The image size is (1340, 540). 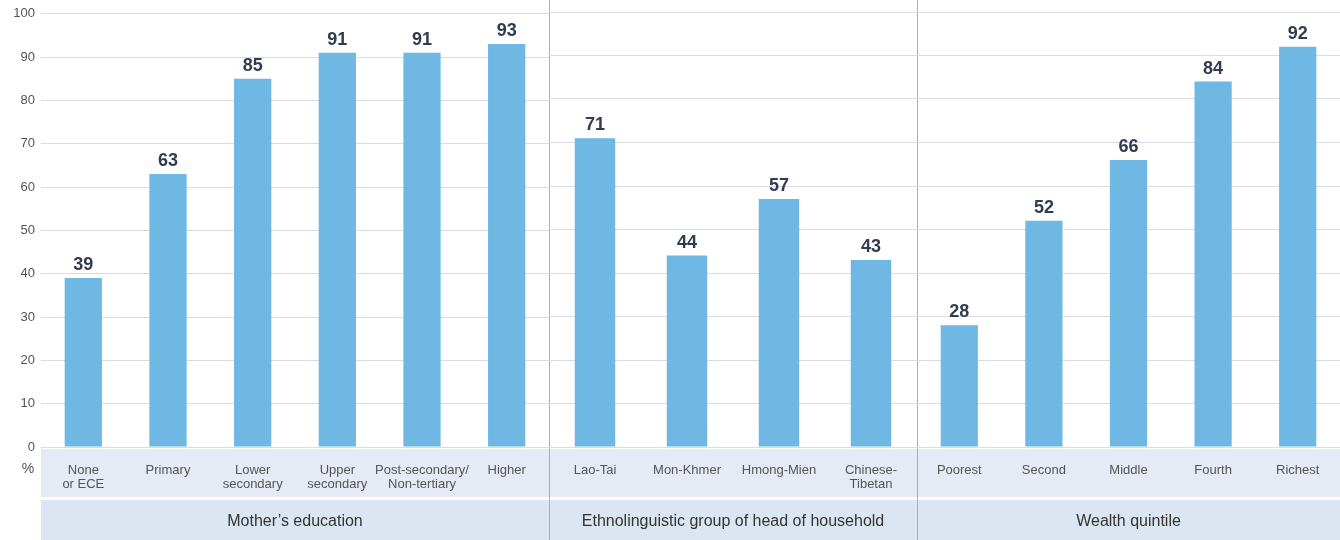 I want to click on x-tick-label: Middle, so click(x=1128, y=469).